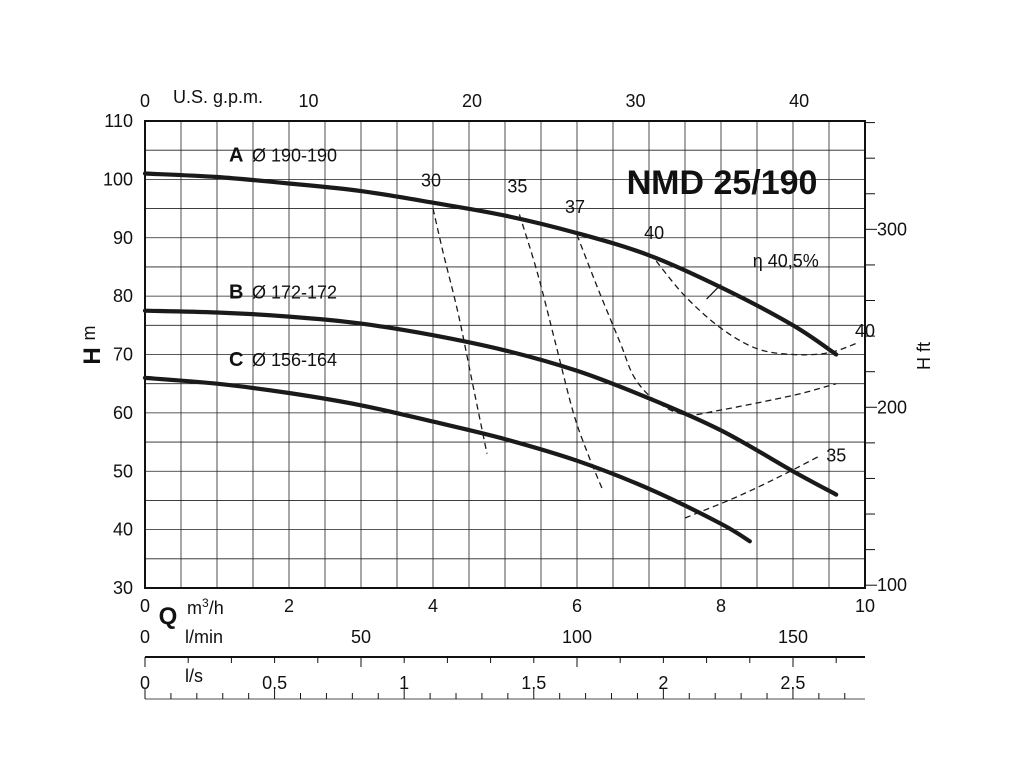 The height and width of the screenshot is (768, 1024). What do you see at coordinates (431, 181) in the screenshot?
I see `efficiency-label: 30` at bounding box center [431, 181].